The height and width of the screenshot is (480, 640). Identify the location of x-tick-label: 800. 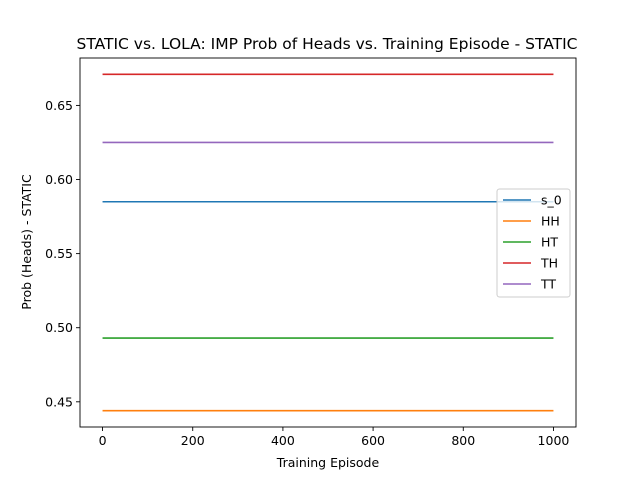
(463, 440).